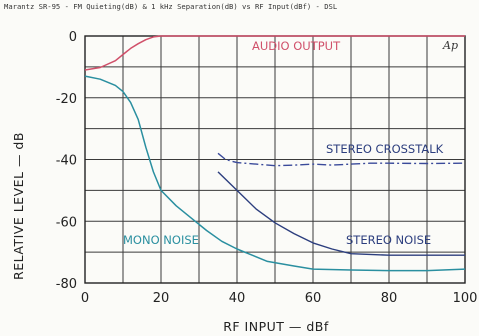  Describe the element at coordinates (66, 99) in the screenshot. I see `y-tick-label: -20` at that location.